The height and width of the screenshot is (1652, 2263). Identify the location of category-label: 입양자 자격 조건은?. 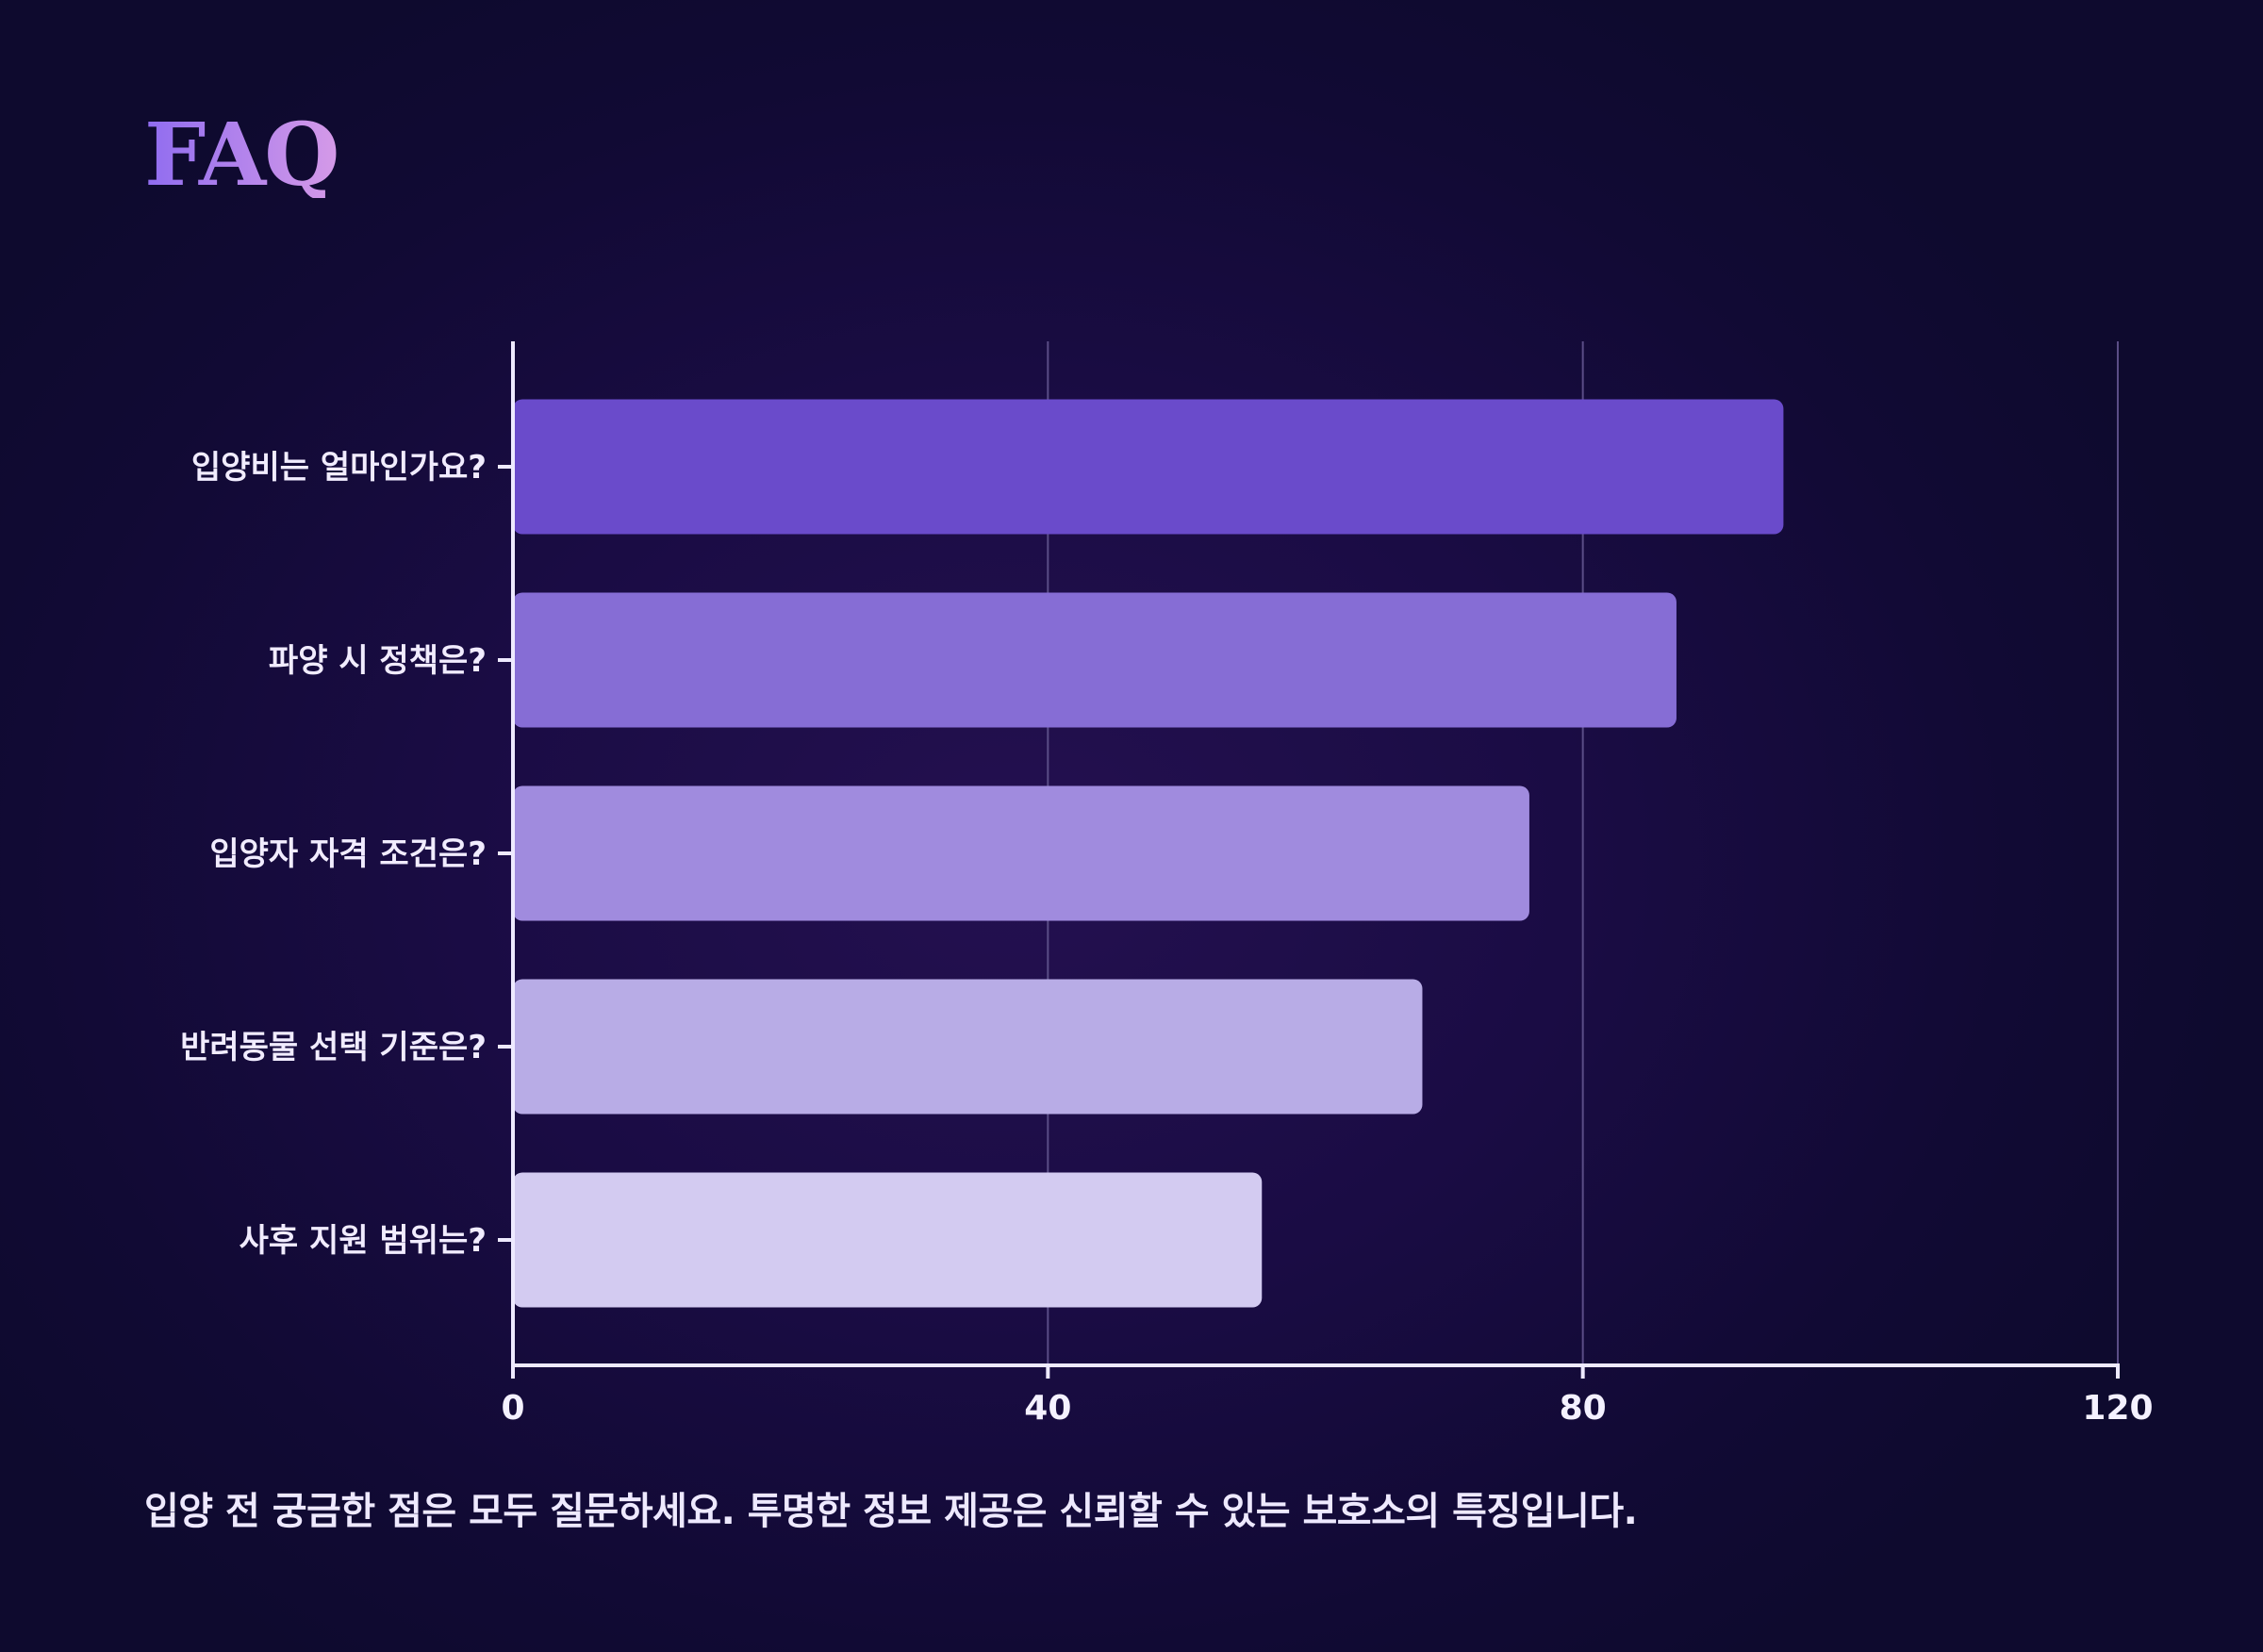
(348, 854).